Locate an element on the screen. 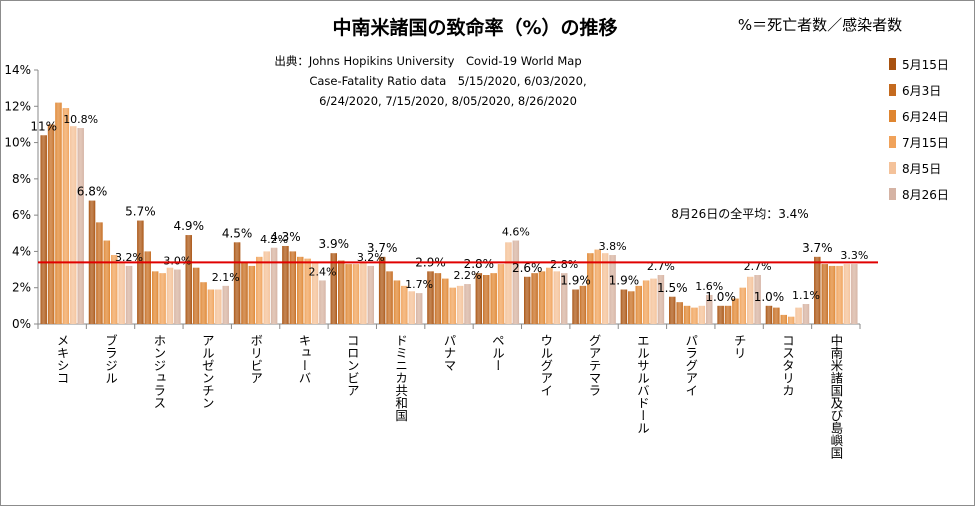 This screenshot has height=506, width=975. legend-label: 7月15日 is located at coordinates (925, 143).